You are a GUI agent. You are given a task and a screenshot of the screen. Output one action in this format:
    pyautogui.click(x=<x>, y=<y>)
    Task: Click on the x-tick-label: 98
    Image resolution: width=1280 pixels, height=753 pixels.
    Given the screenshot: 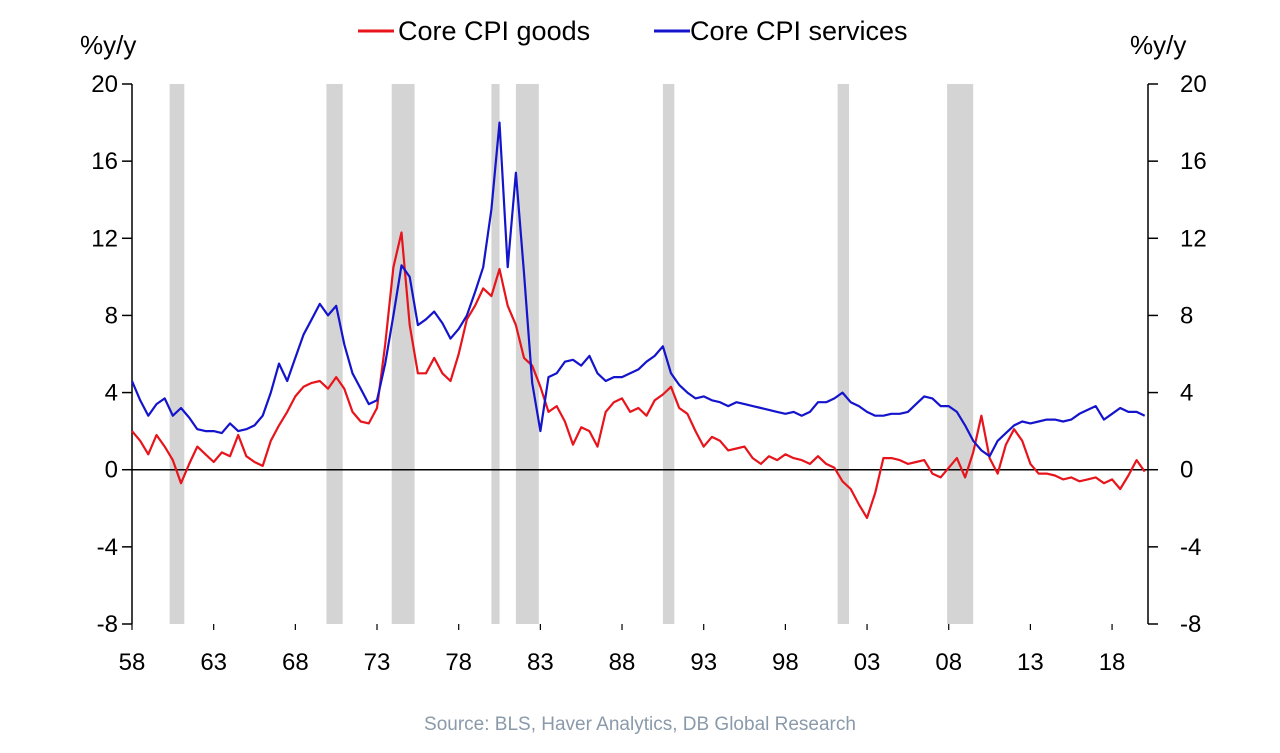 What is the action you would take?
    pyautogui.click(x=785, y=662)
    